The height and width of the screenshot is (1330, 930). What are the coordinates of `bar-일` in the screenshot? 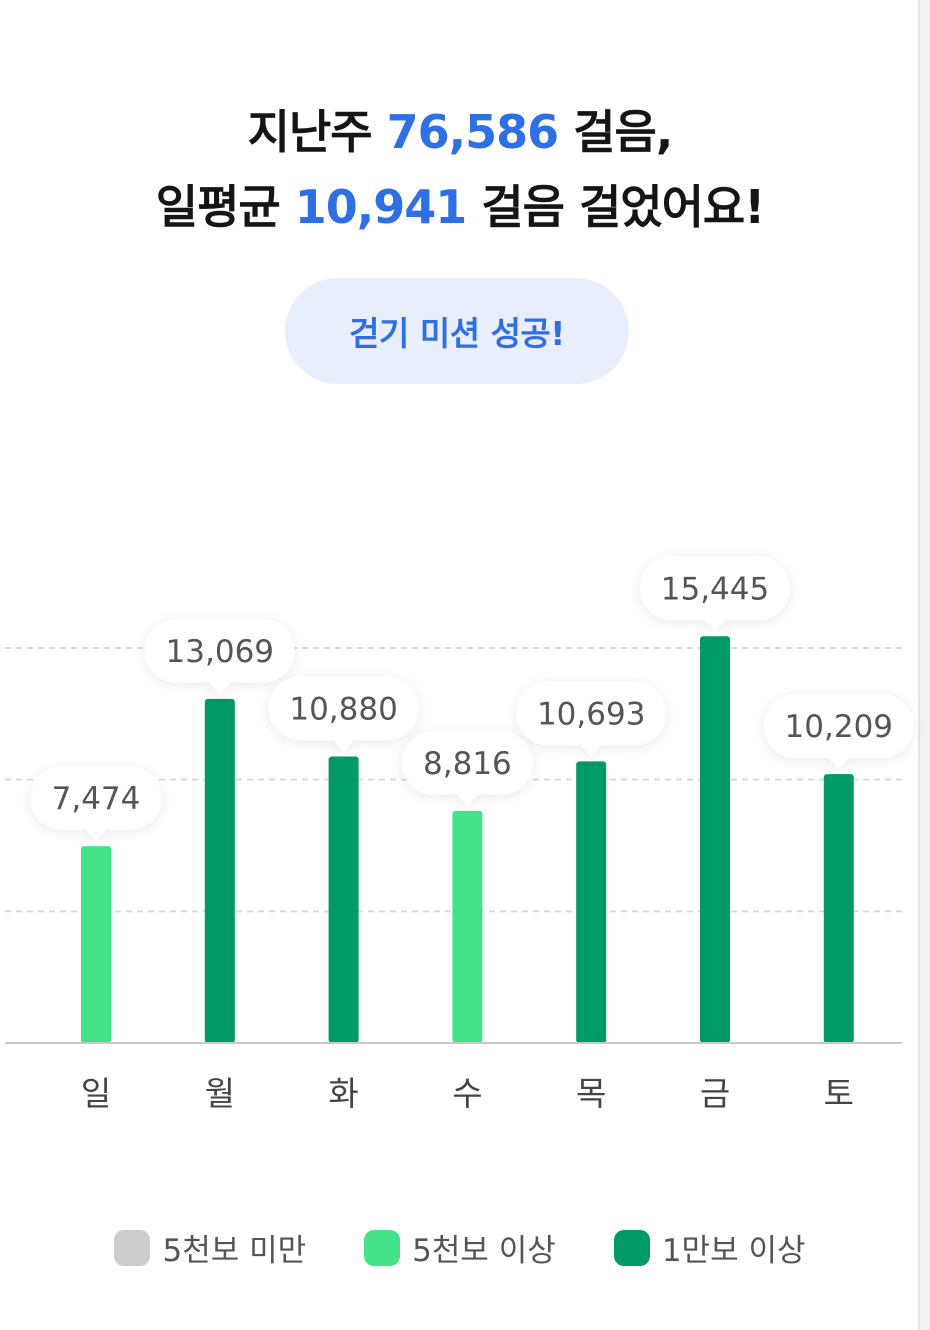 It's located at (96, 944).